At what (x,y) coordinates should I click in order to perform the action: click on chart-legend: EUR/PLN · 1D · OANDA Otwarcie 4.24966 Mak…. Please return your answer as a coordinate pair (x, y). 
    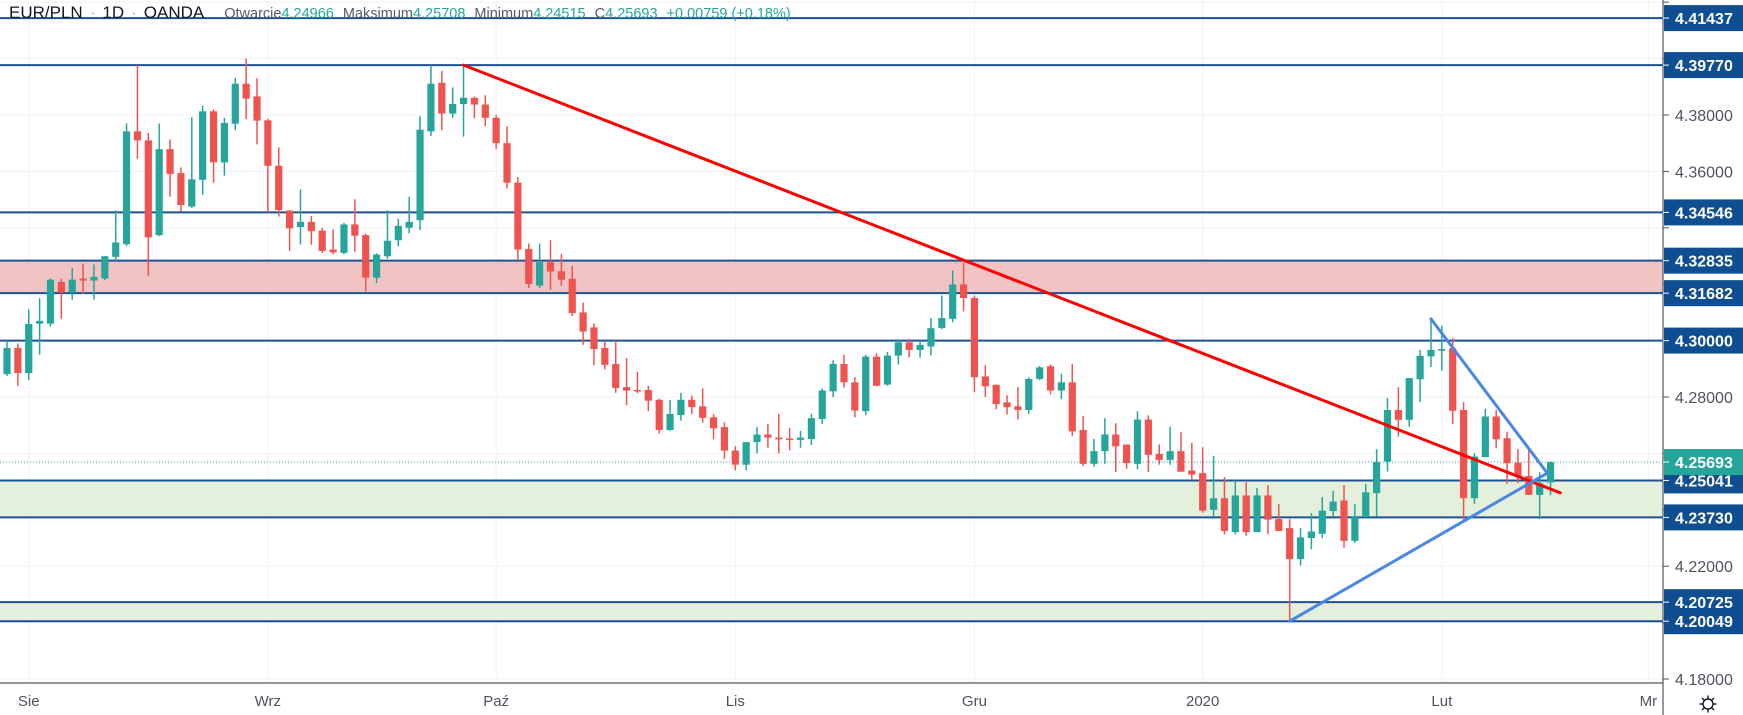
    Looking at the image, I should click on (404, 13).